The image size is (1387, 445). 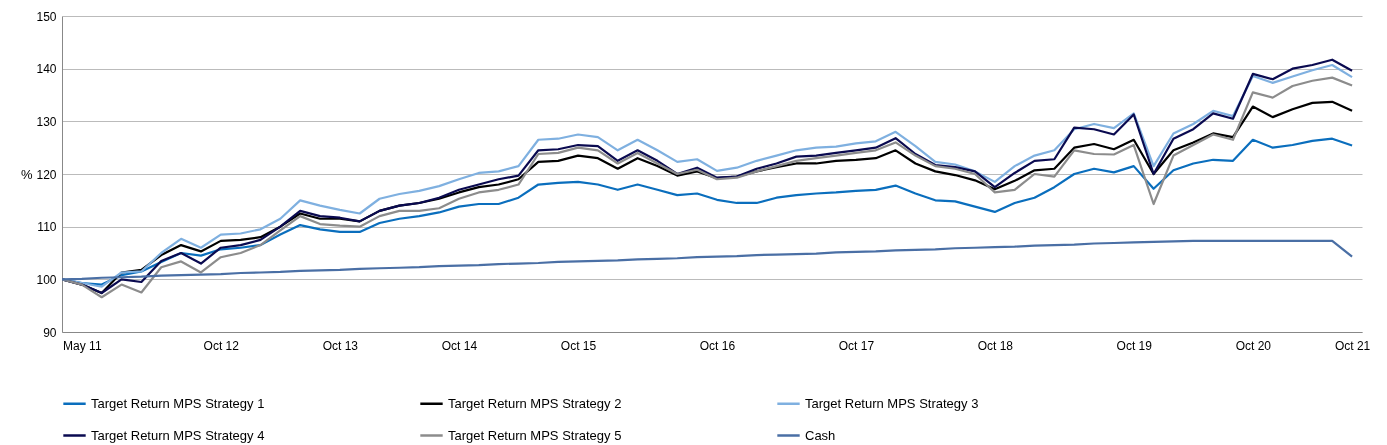 I want to click on legend-label: Target Return MPS Strategy 4, so click(x=178, y=435).